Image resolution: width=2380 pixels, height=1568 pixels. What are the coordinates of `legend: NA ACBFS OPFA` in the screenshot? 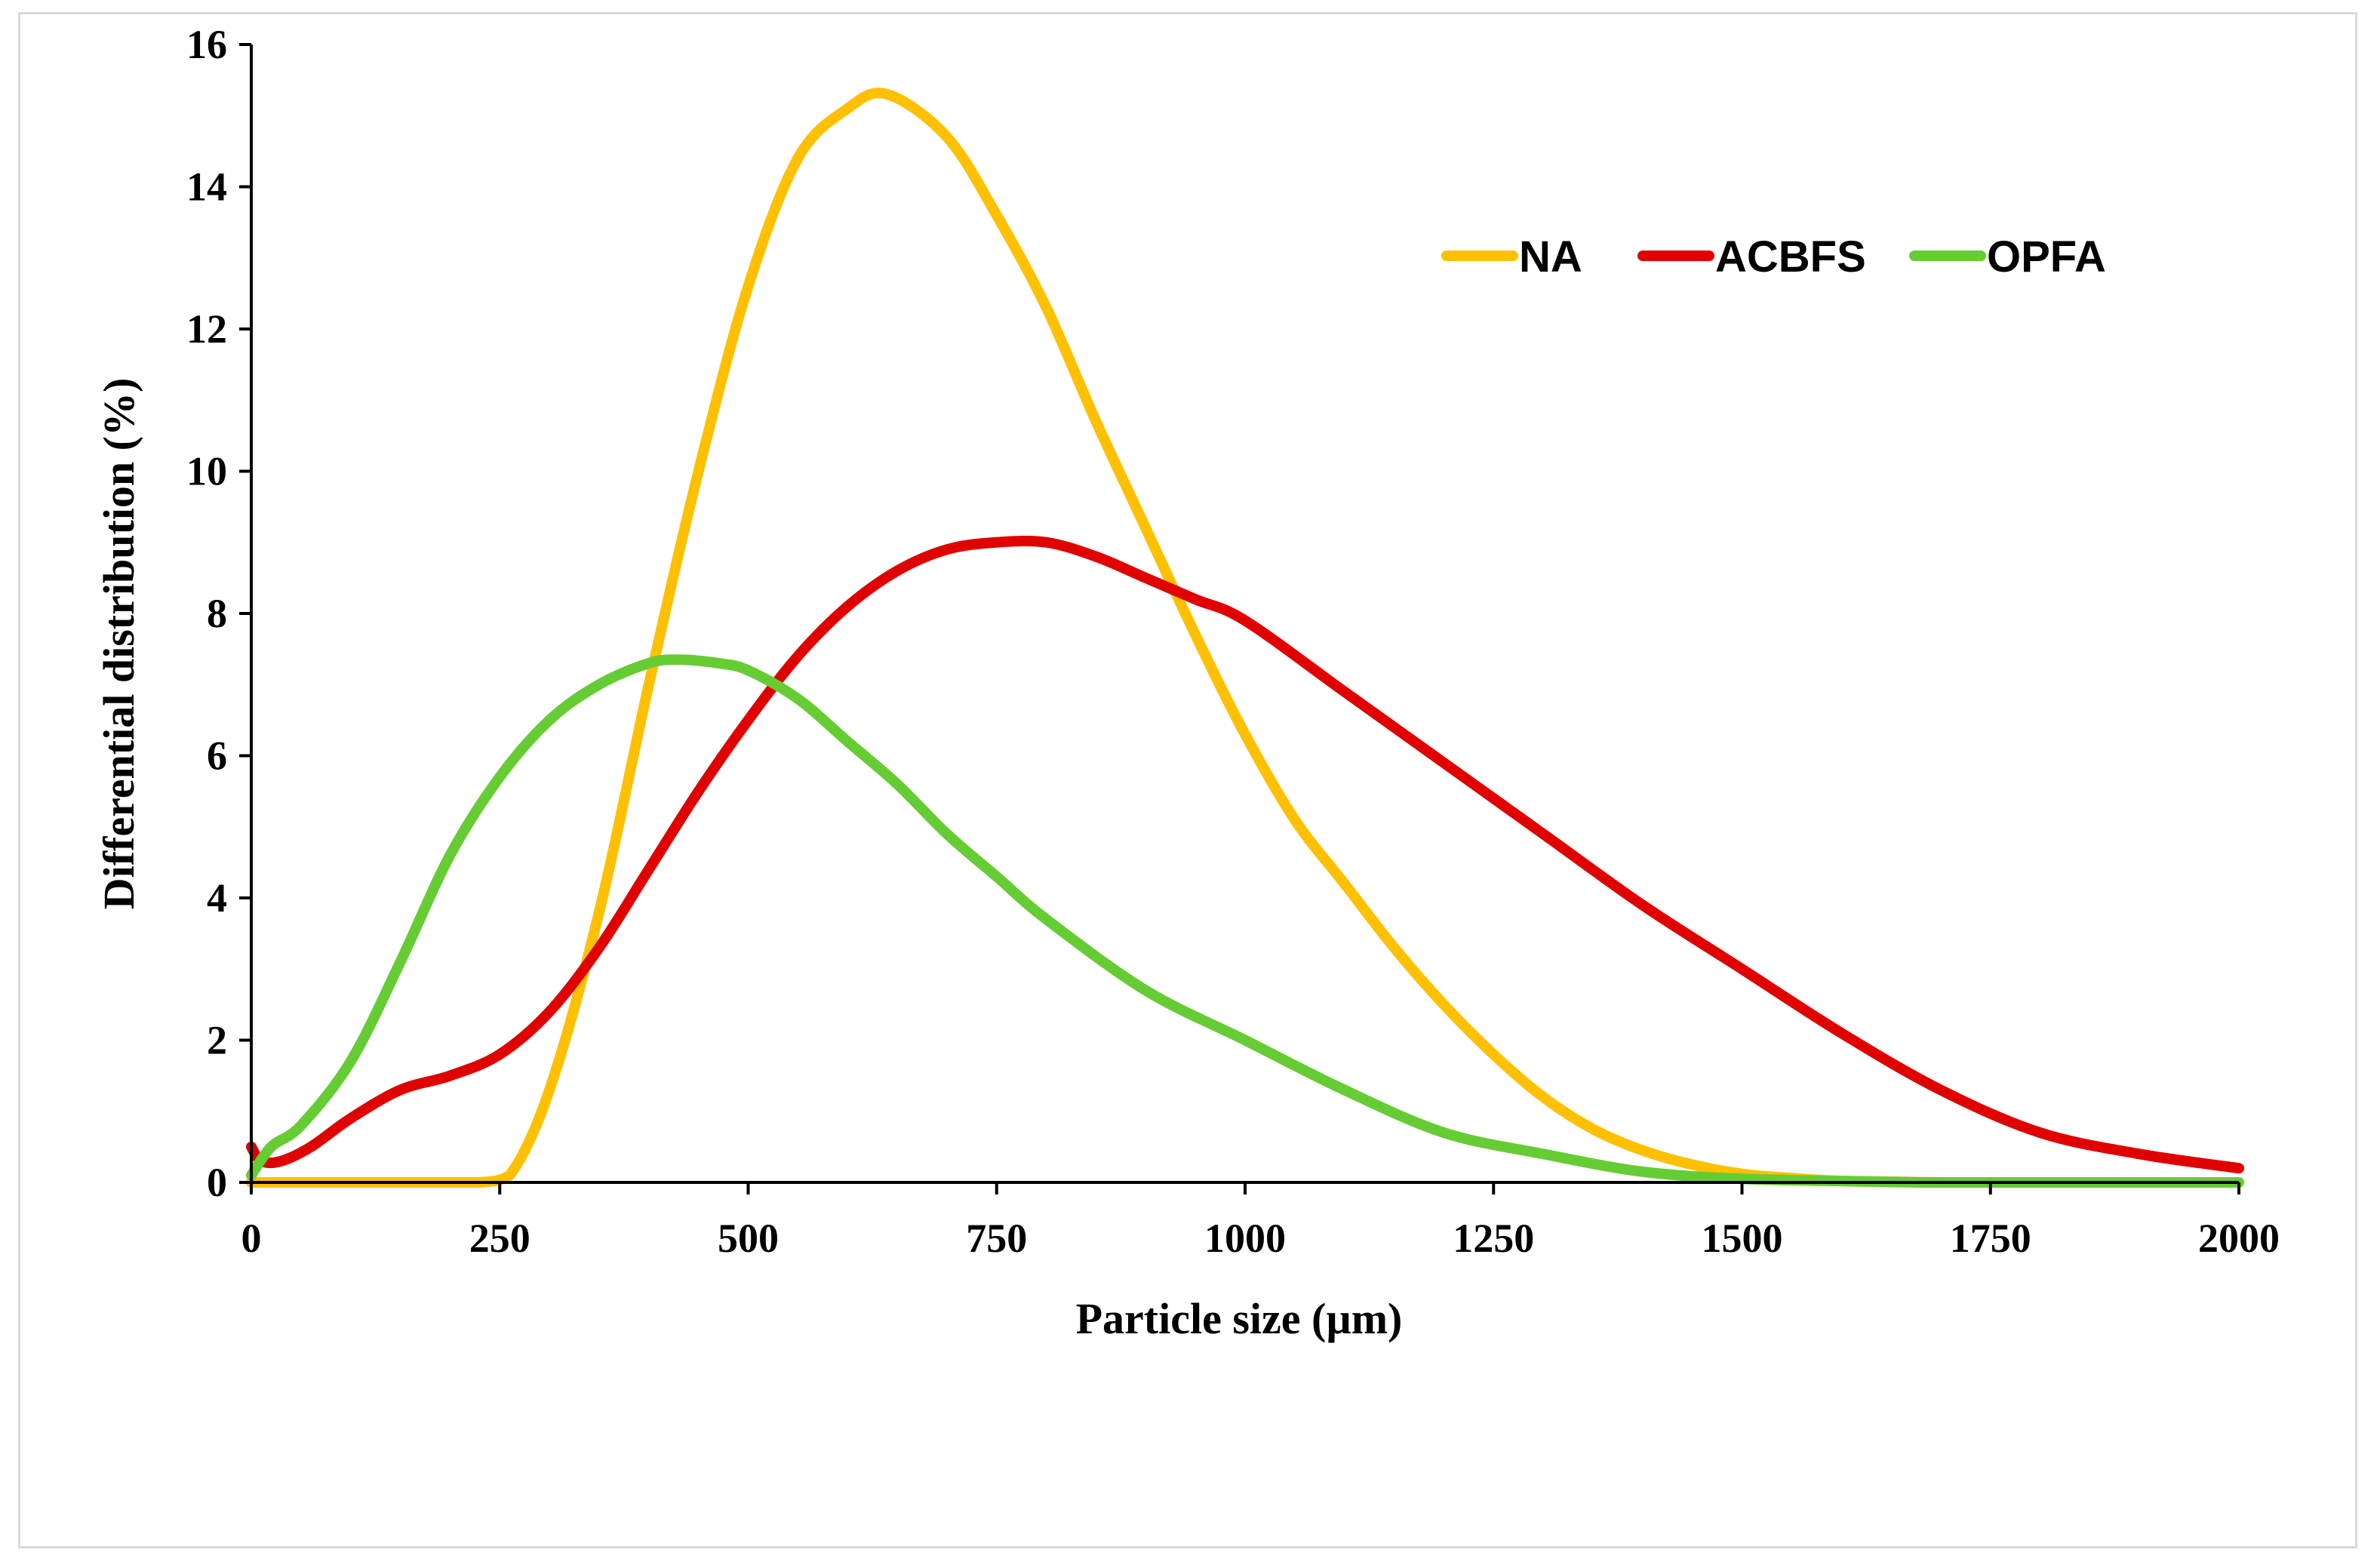 It's located at (1773, 256).